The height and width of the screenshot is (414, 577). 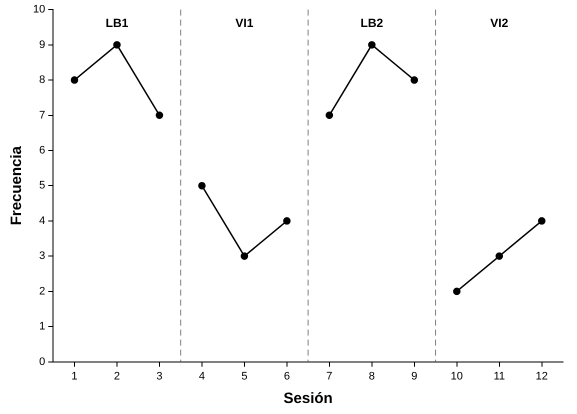 What do you see at coordinates (42, 44) in the screenshot?
I see `y-tick-label: 9` at bounding box center [42, 44].